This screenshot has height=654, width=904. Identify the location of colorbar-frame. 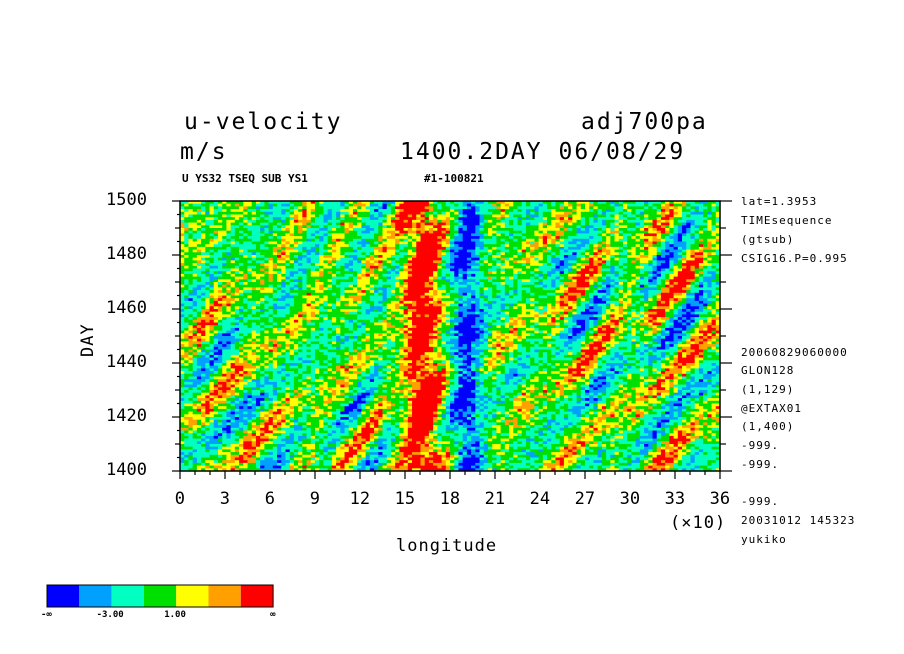
(160, 596).